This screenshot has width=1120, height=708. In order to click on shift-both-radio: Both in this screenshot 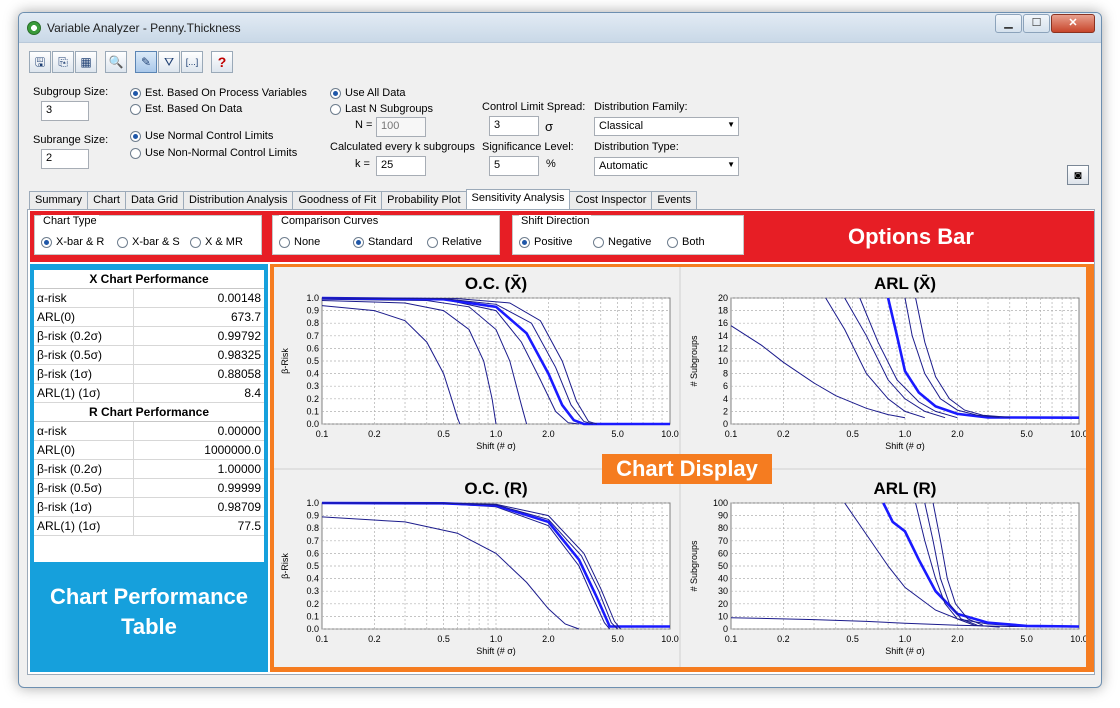, I will do `click(686, 242)`.